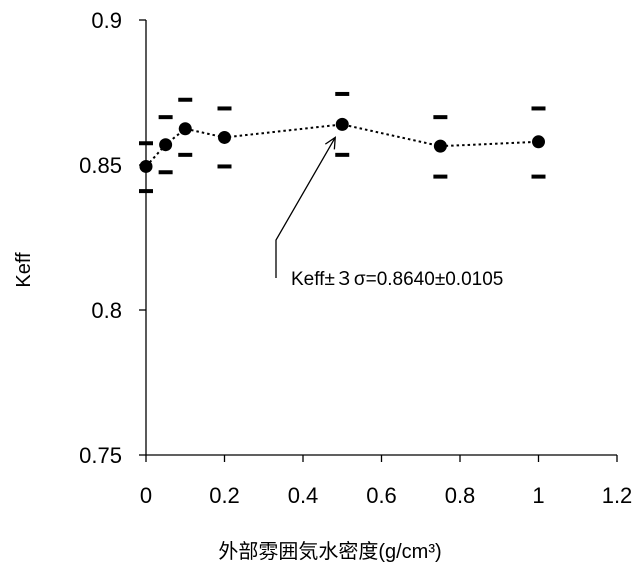 The image size is (636, 567). What do you see at coordinates (538, 495) in the screenshot?
I see `x-tick-label: 1` at bounding box center [538, 495].